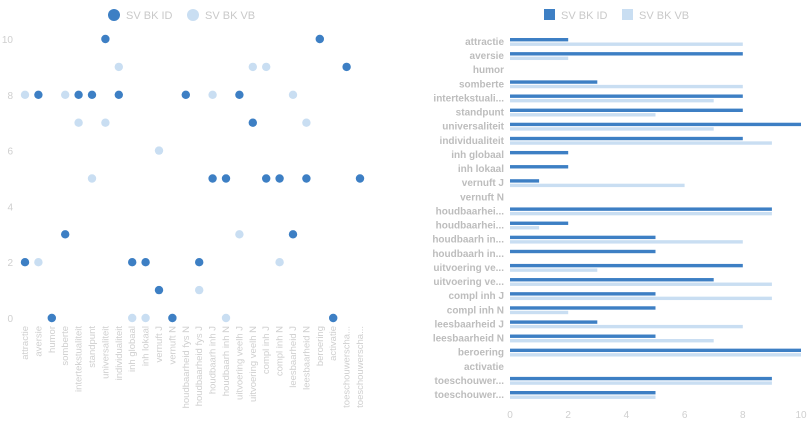  Describe the element at coordinates (8, 40) in the screenshot. I see `y-tick-label: 10` at that location.